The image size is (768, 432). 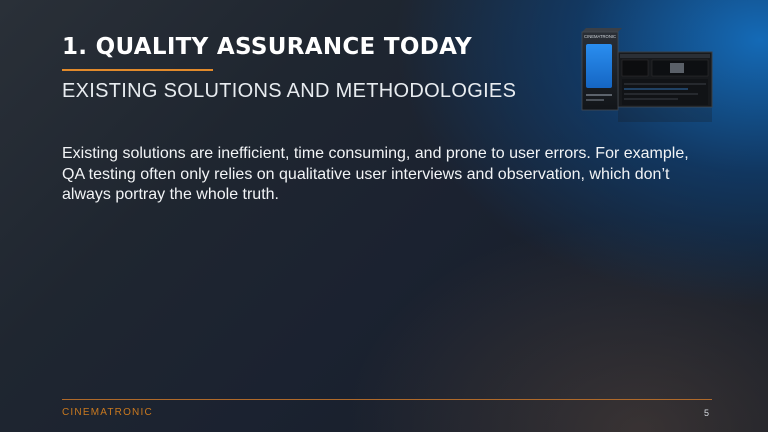 I want to click on footer-divider, so click(x=387, y=399).